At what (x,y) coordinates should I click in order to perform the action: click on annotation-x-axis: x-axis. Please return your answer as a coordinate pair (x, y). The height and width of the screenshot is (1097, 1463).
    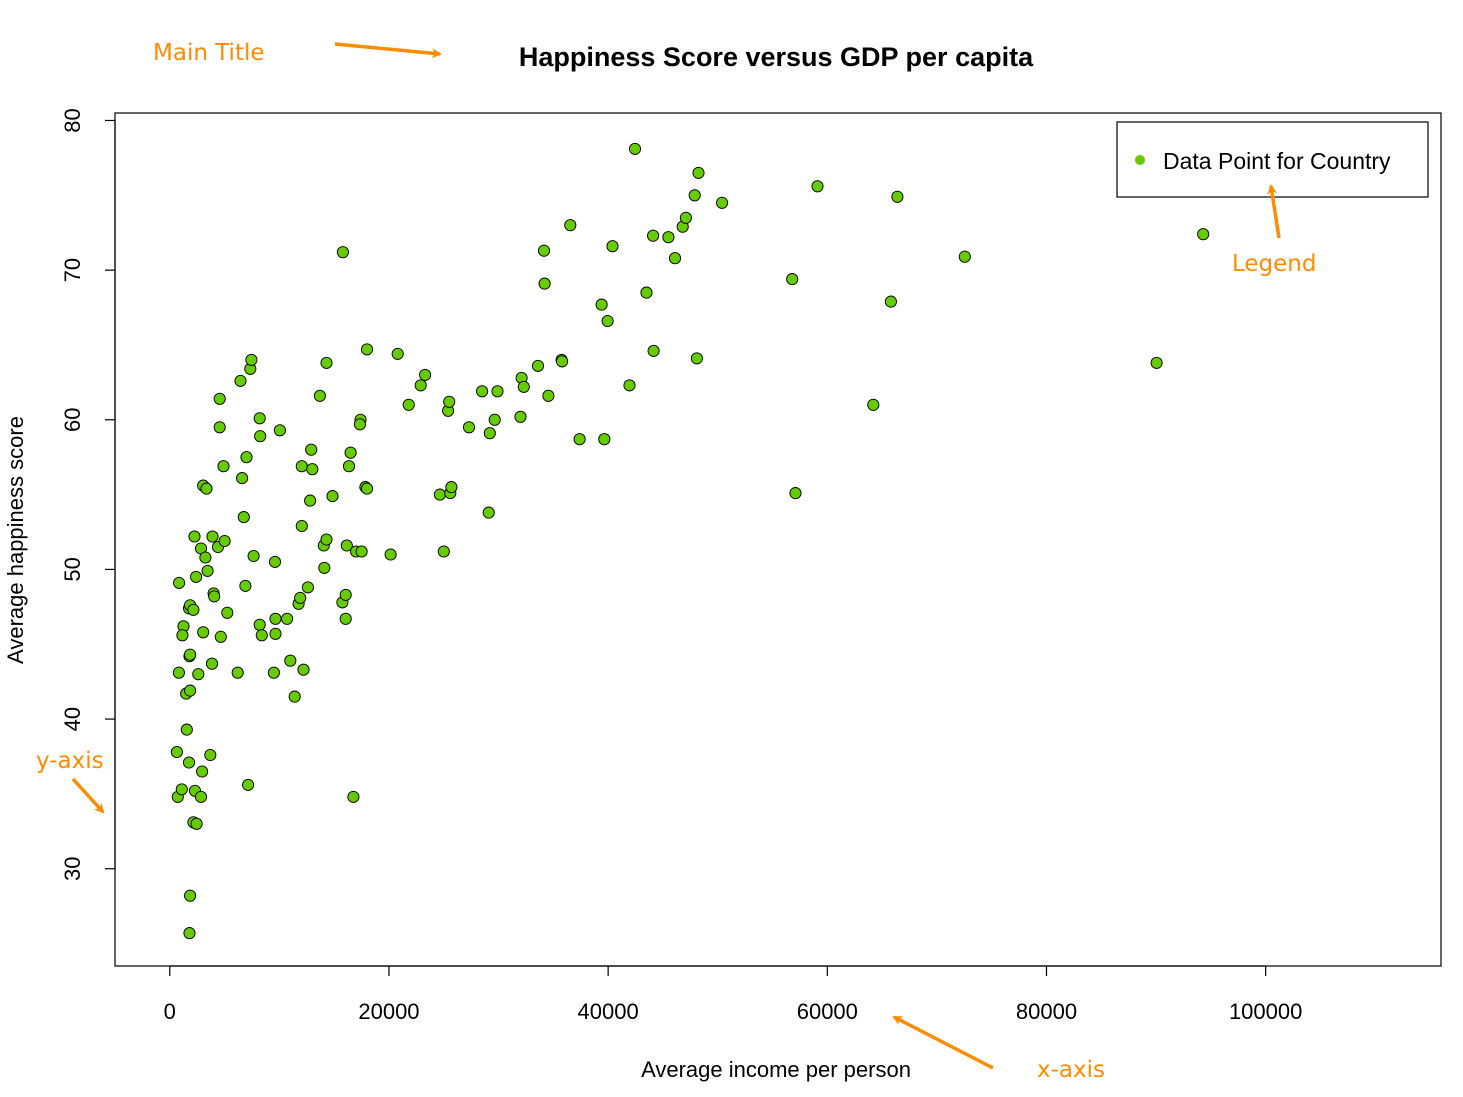
    Looking at the image, I should click on (1071, 1070).